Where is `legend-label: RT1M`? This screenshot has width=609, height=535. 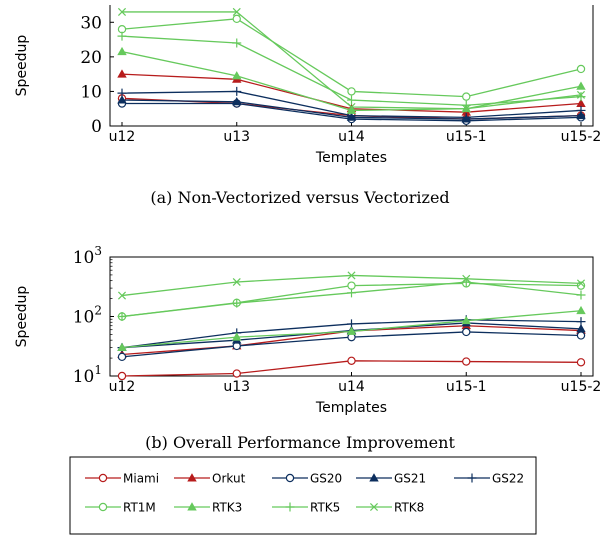 legend-label: RT1M is located at coordinates (139, 508).